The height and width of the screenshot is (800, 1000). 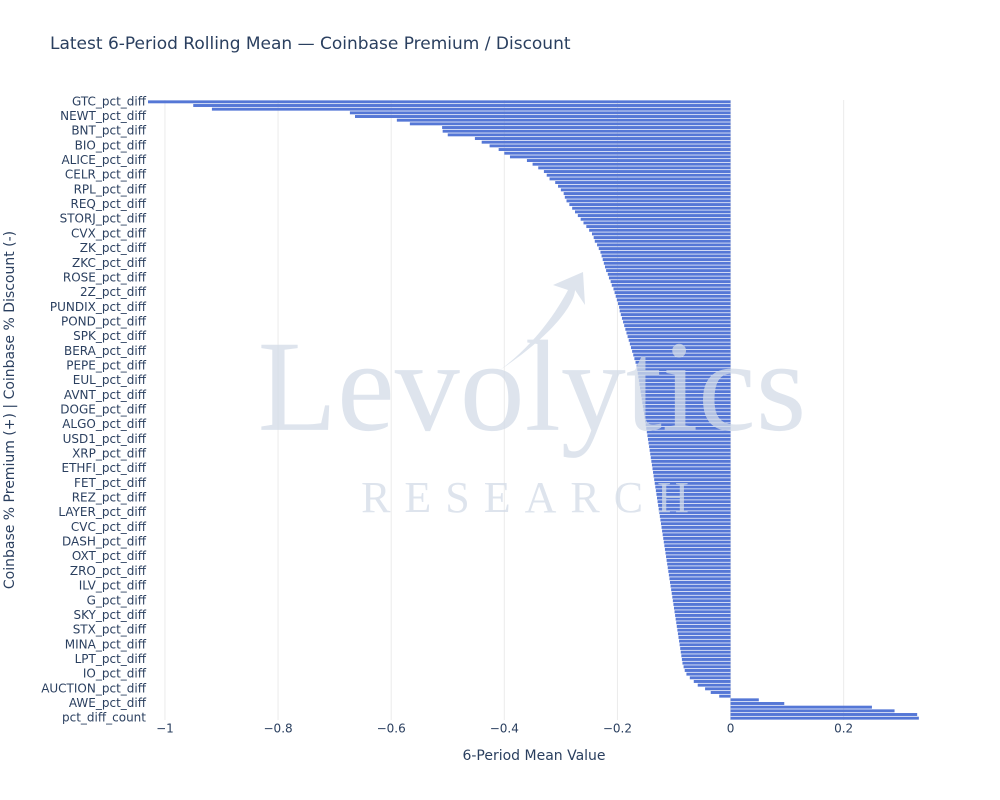 I want to click on y-tick-label: POND_pct_diff, so click(x=104, y=321).